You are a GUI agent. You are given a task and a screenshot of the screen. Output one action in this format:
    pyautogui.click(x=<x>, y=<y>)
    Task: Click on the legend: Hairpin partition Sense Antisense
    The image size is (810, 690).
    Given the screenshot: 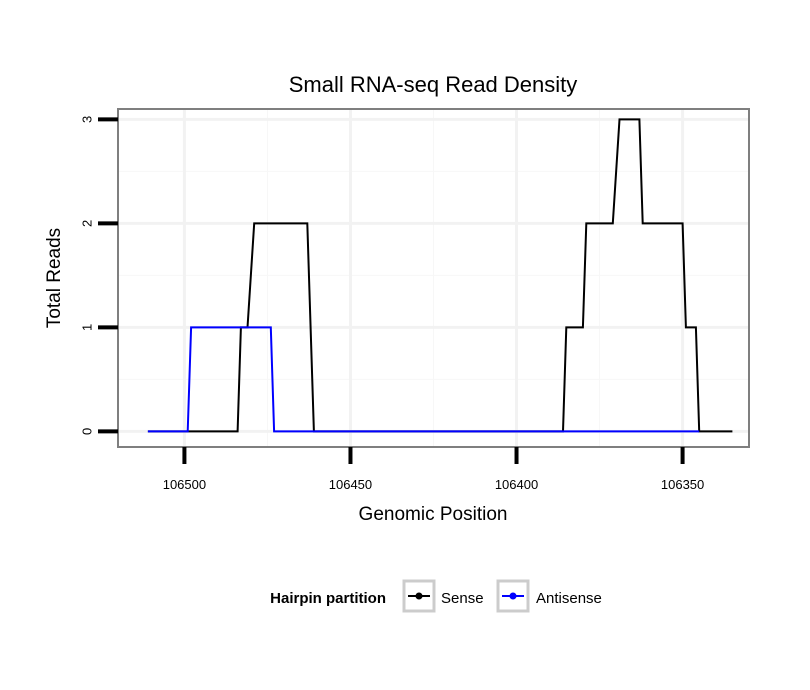 What is the action you would take?
    pyautogui.click(x=436, y=596)
    